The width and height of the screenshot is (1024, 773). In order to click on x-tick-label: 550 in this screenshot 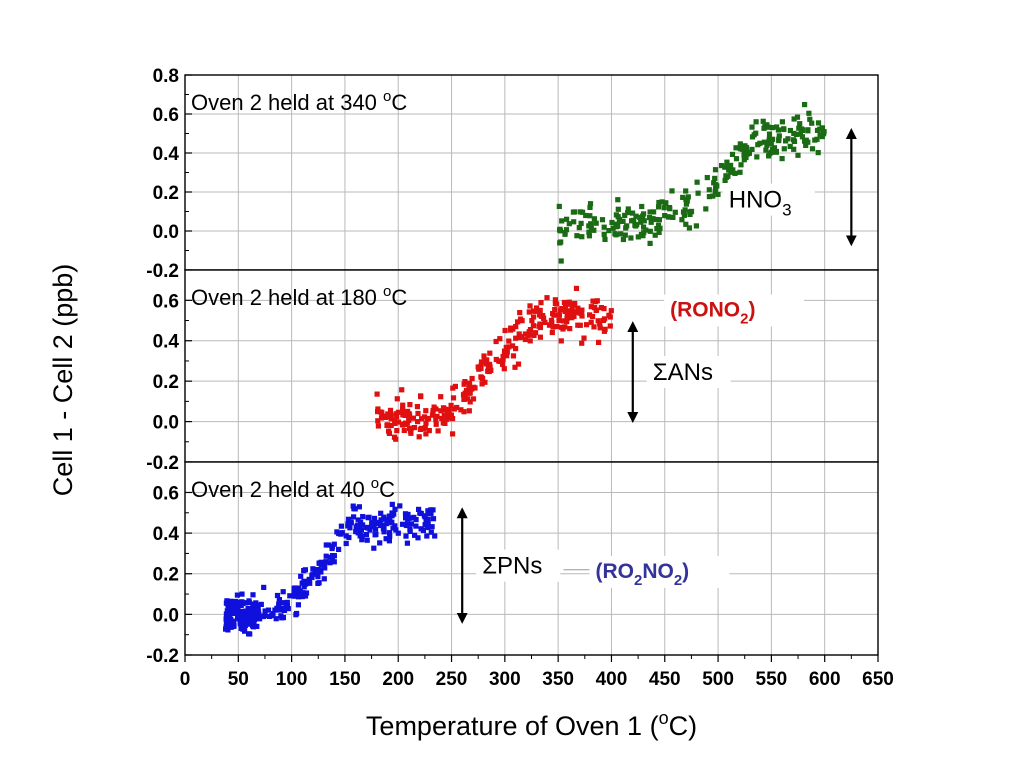, I will do `click(772, 679)`.